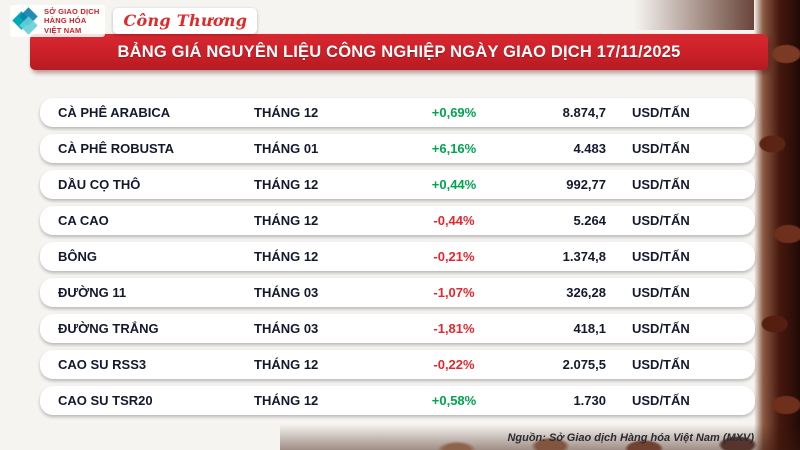  Describe the element at coordinates (589, 400) in the screenshot. I see `price-value: 1.730` at that location.